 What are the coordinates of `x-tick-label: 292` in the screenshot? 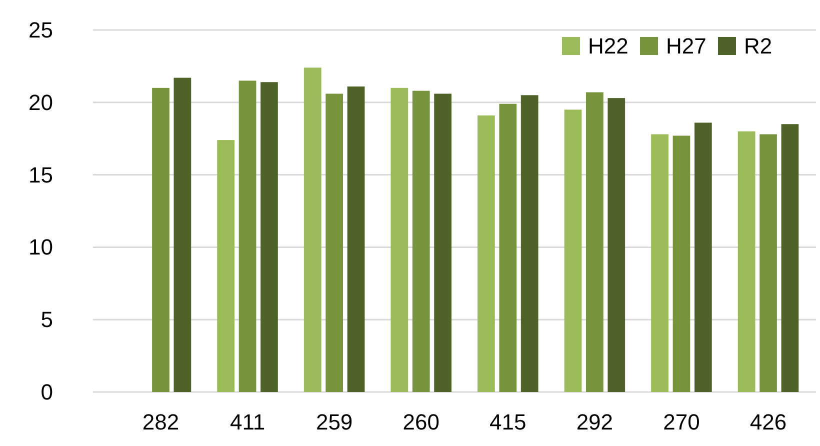 It's located at (595, 422).